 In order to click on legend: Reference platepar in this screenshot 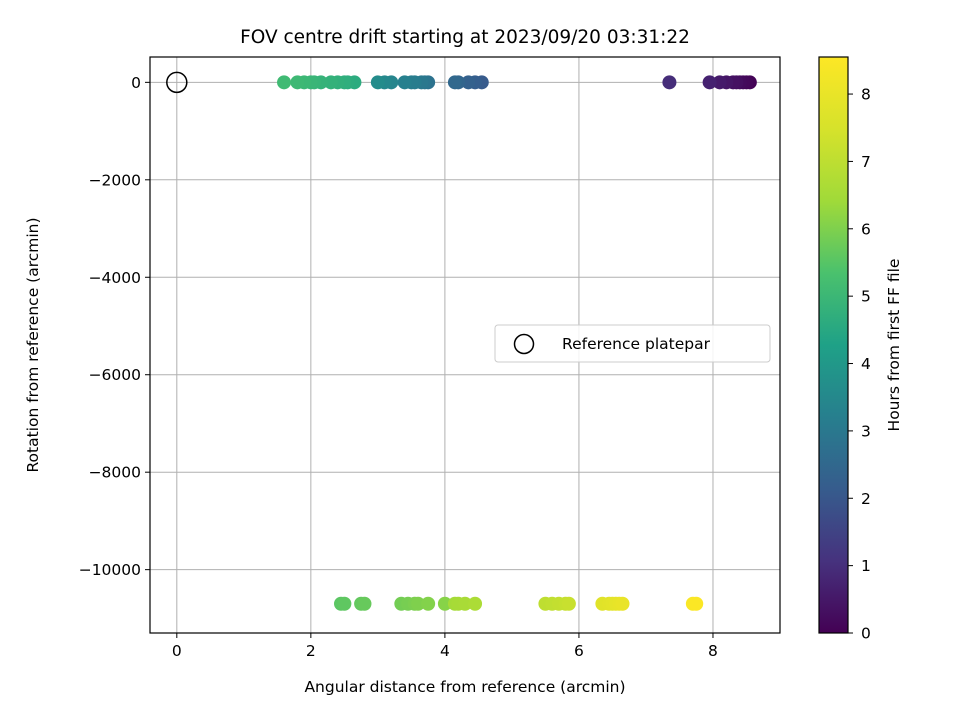, I will do `click(632, 343)`.